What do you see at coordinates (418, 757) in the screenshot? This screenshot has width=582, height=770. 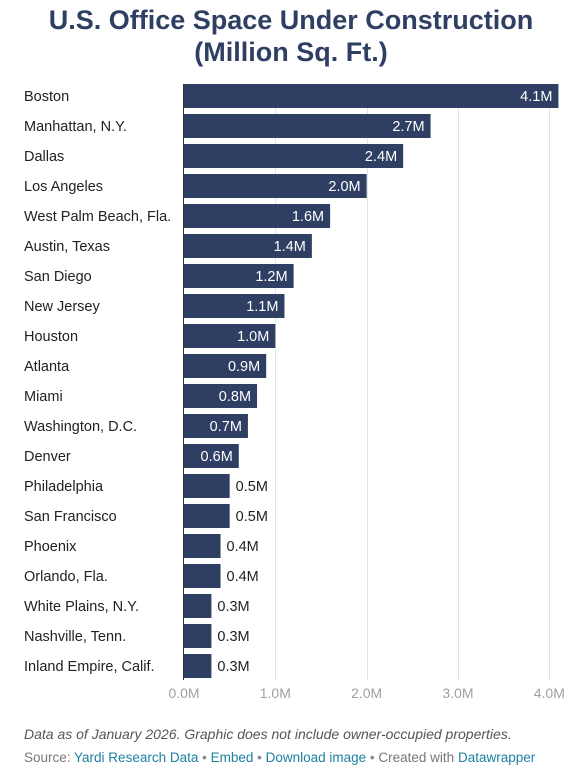 I see `created-with-label: Created with` at bounding box center [418, 757].